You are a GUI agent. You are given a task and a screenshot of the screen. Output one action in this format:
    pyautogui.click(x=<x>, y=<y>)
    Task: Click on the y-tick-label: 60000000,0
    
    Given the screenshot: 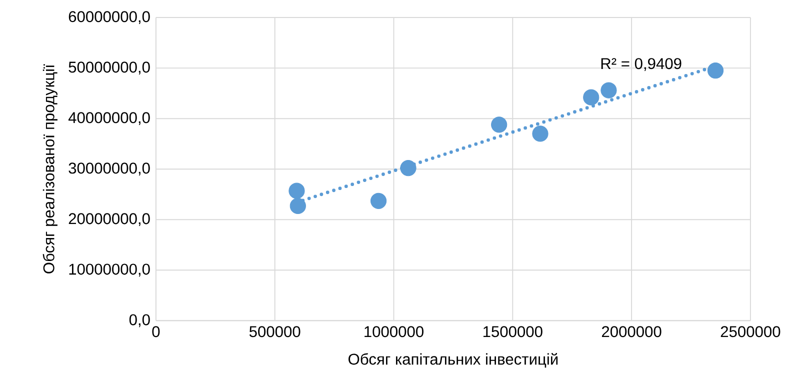 What is the action you would take?
    pyautogui.click(x=109, y=17)
    